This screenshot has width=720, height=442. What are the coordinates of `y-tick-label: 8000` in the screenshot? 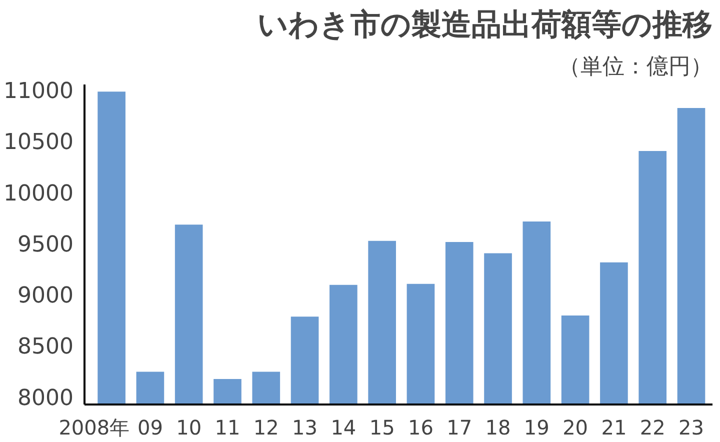 It's located at (46, 398).